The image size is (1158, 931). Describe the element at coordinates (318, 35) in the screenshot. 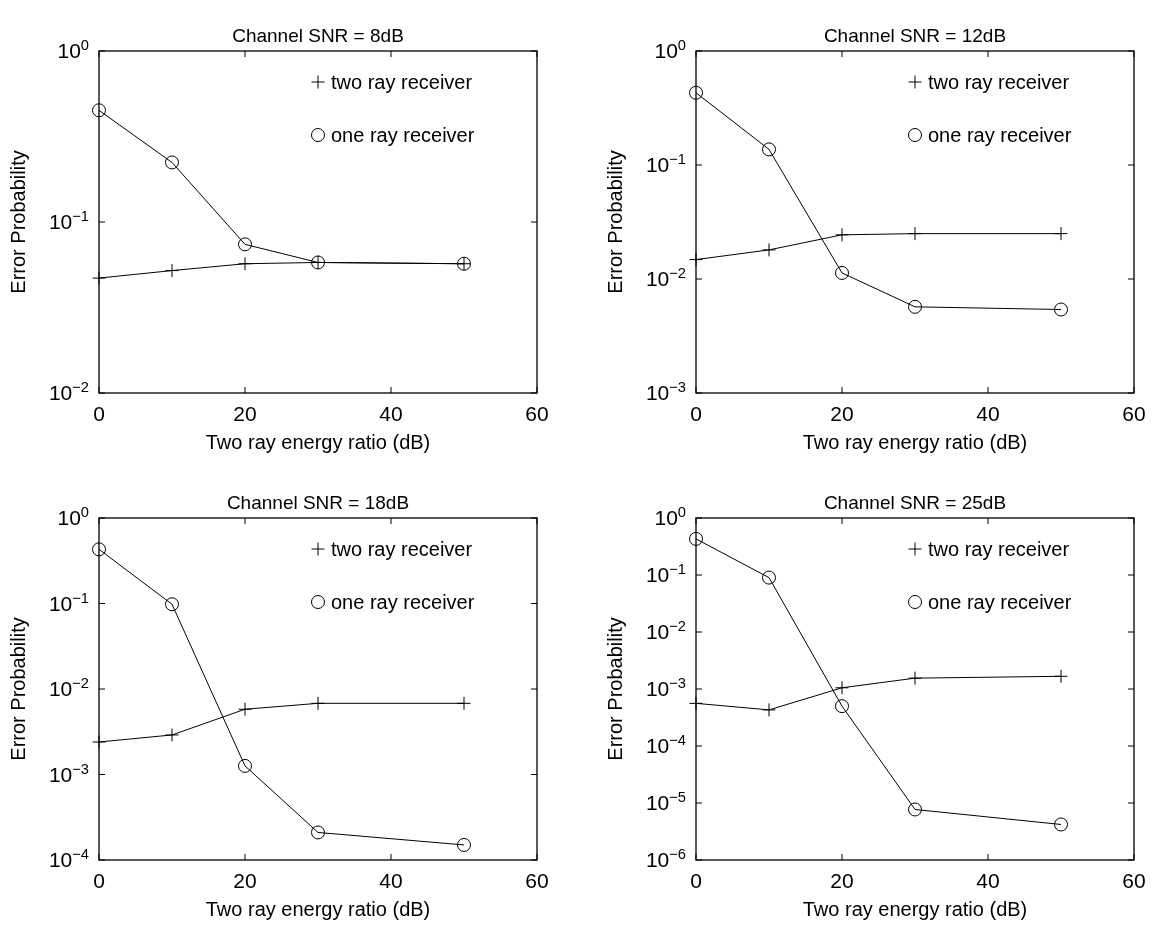

I see `chart-title: Channel SNR = 8dB` at that location.